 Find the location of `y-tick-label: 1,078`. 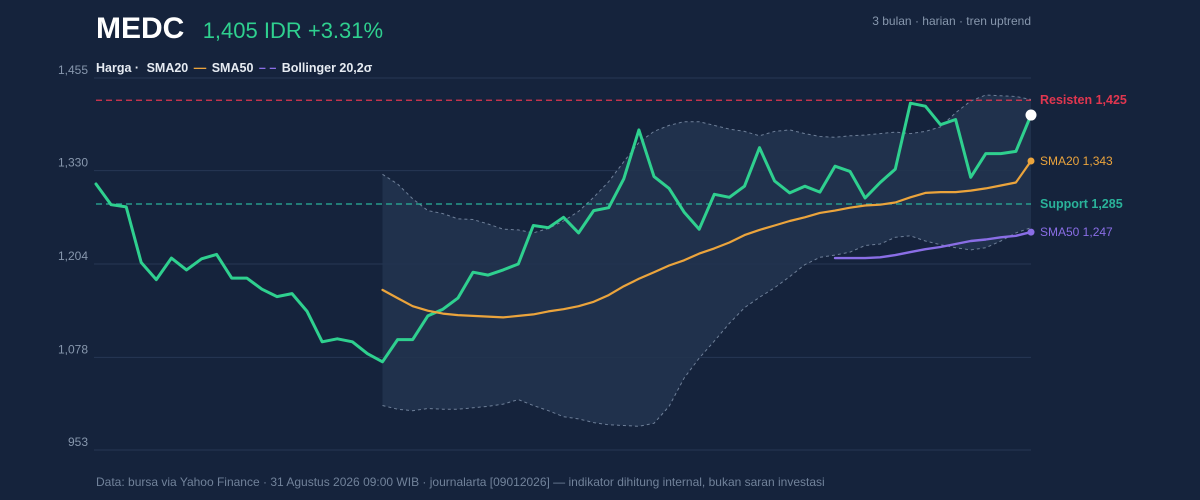

y-tick-label: 1,078 is located at coordinates (73, 349).